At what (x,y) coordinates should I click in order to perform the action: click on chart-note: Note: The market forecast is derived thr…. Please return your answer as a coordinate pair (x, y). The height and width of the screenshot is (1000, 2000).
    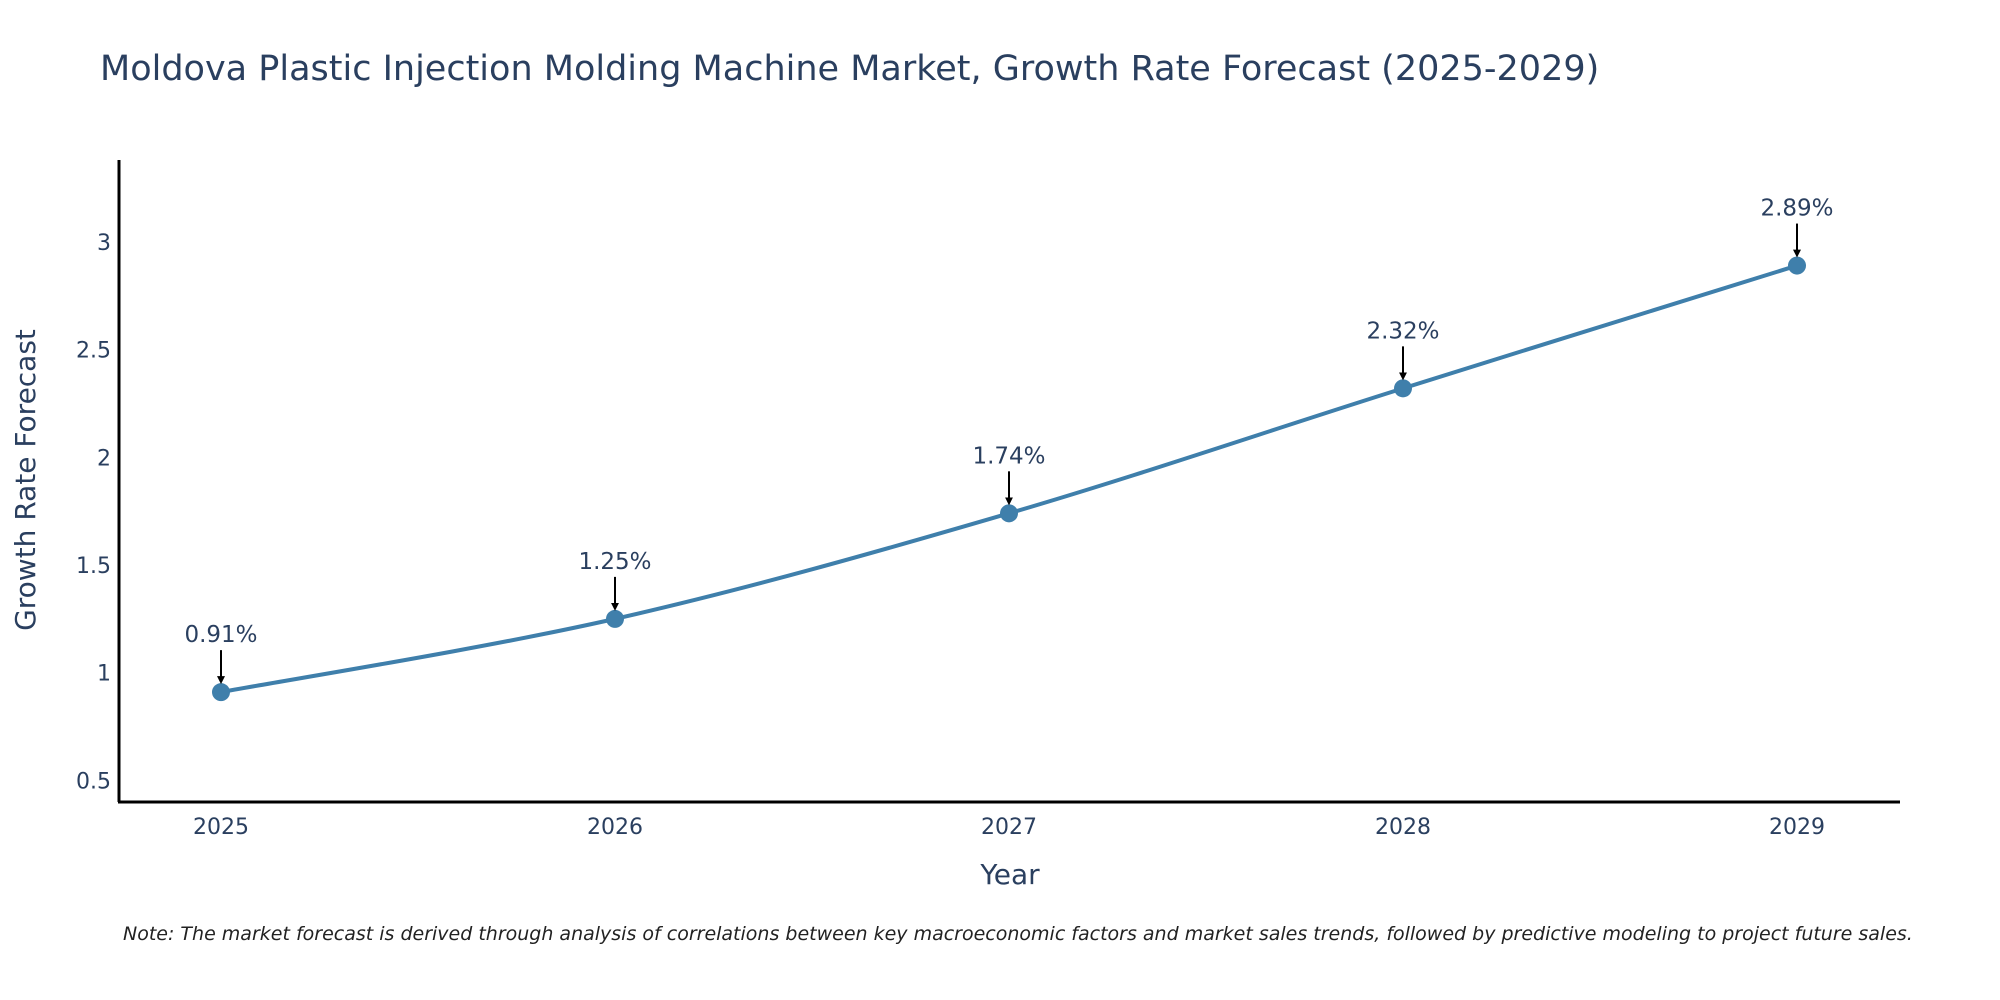
    Looking at the image, I should click on (1018, 934).